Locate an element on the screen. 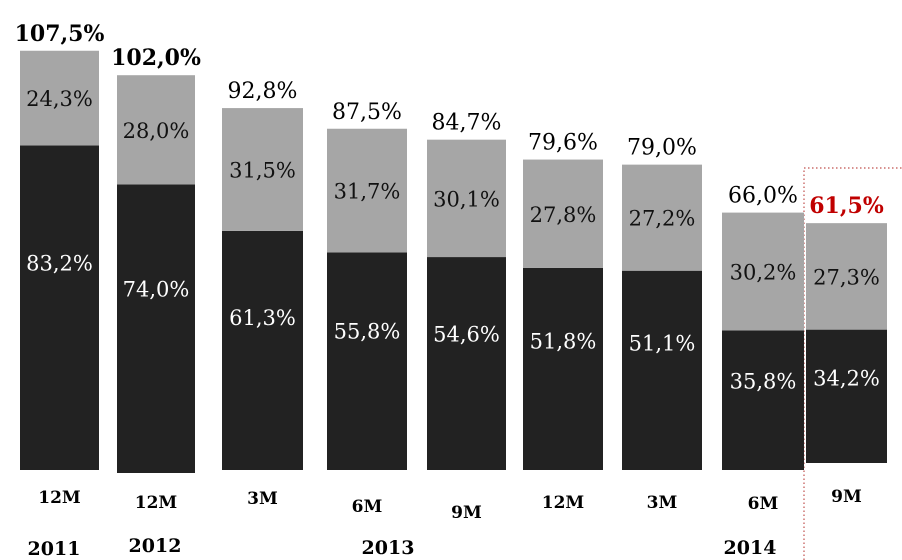  bottom-segment-label: 74,0% is located at coordinates (156, 289).